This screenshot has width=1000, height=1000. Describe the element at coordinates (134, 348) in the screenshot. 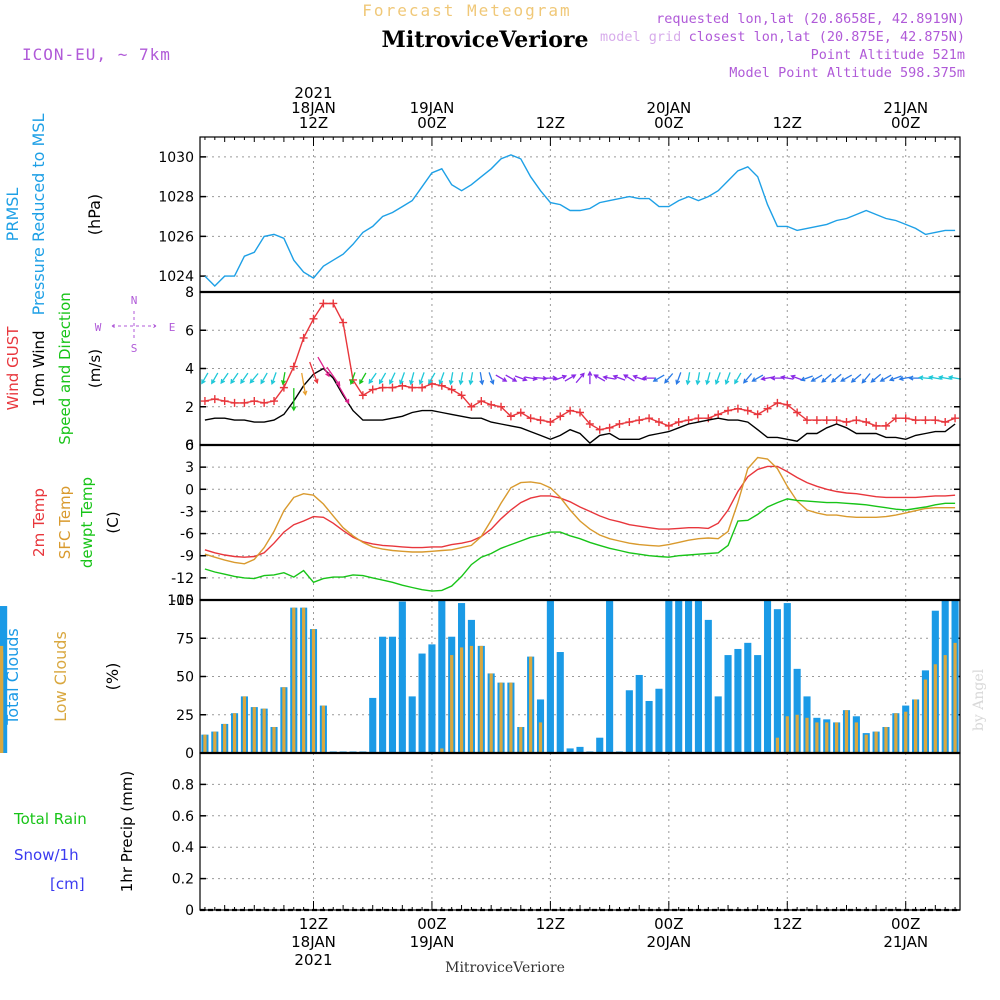

I see `compass-letter: S` at that location.